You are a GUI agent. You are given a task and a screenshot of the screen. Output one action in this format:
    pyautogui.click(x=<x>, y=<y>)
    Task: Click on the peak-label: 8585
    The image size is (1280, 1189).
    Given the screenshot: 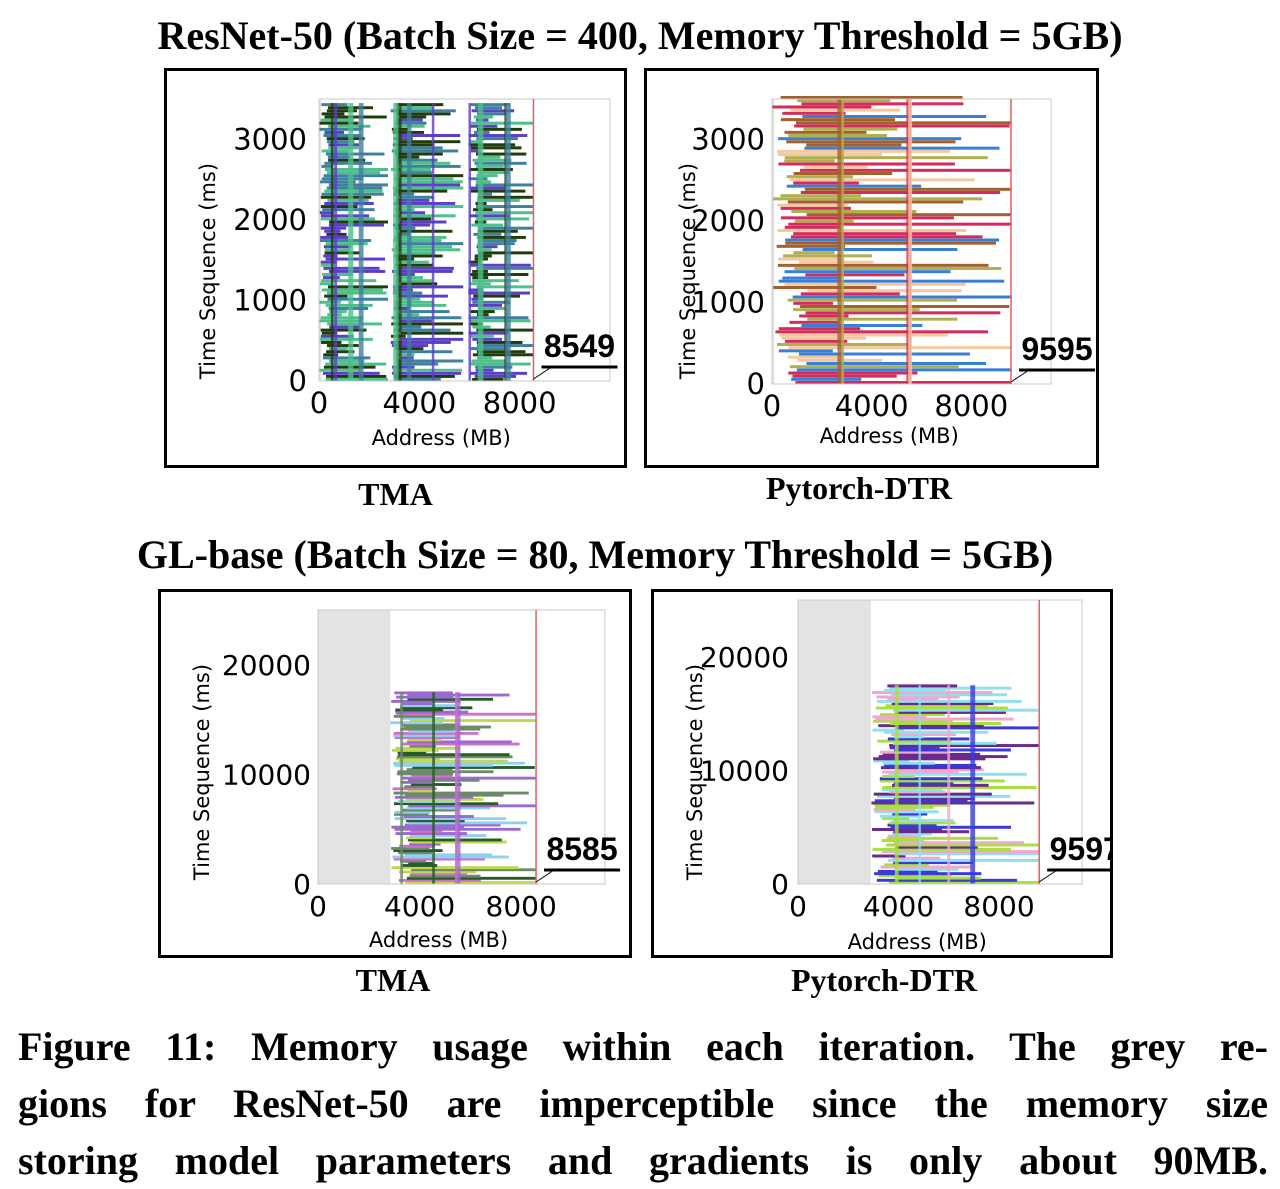 What is the action you would take?
    pyautogui.click(x=581, y=849)
    